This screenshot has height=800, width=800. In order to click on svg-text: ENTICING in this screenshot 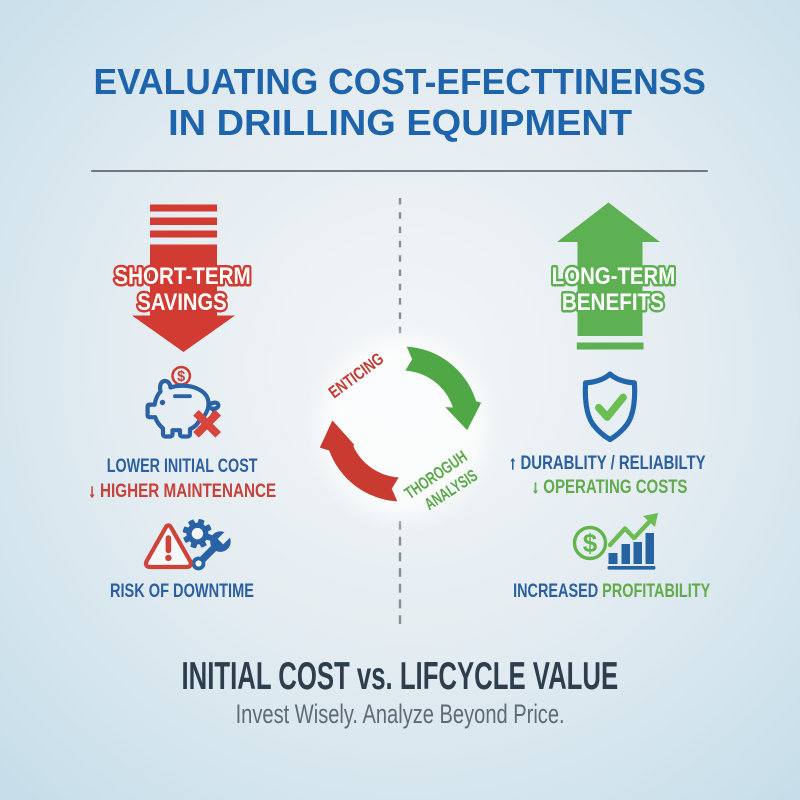, I will do `click(356, 376)`.